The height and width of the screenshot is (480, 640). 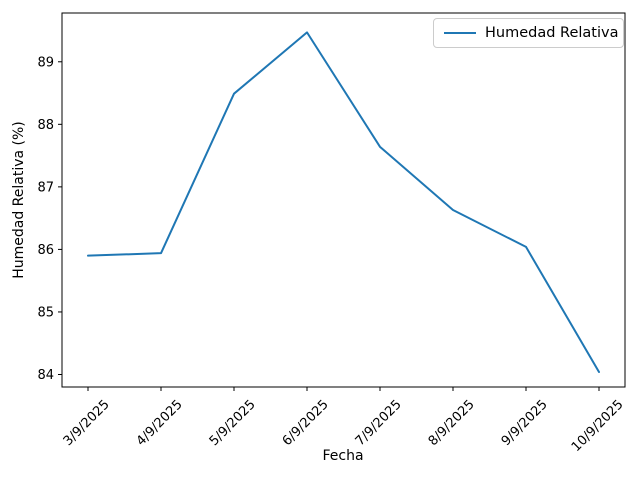 What do you see at coordinates (525, 423) in the screenshot?
I see `x-tick-label: 9/9/2025` at bounding box center [525, 423].